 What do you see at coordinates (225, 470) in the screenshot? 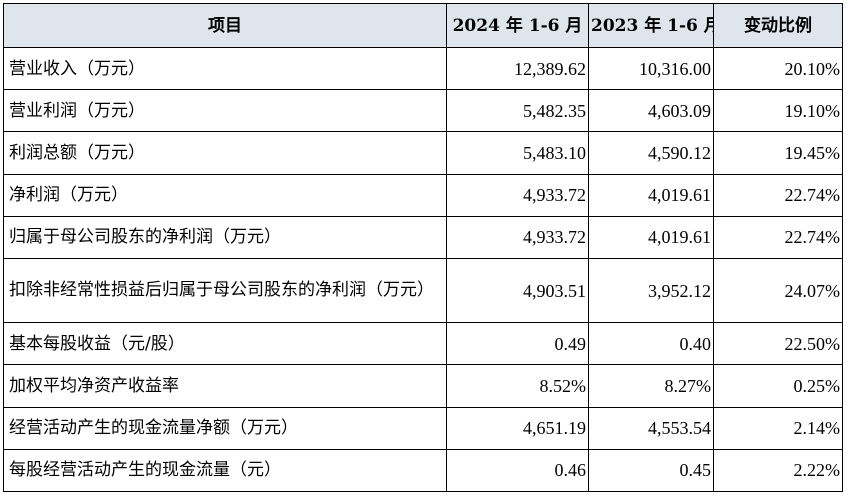
I see `row-item-label: 每股经营活动产生的现金流量（元）` at bounding box center [225, 470].